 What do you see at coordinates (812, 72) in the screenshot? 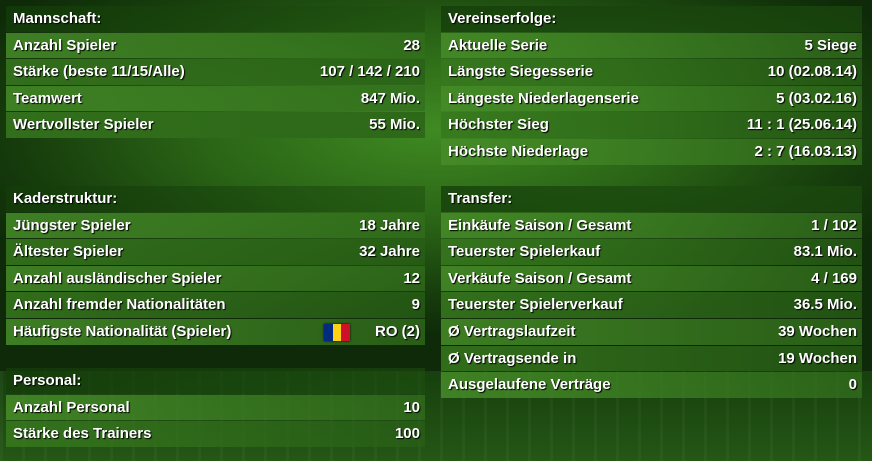
I see `stat-value: 10 (02.08.14)` at bounding box center [812, 72].